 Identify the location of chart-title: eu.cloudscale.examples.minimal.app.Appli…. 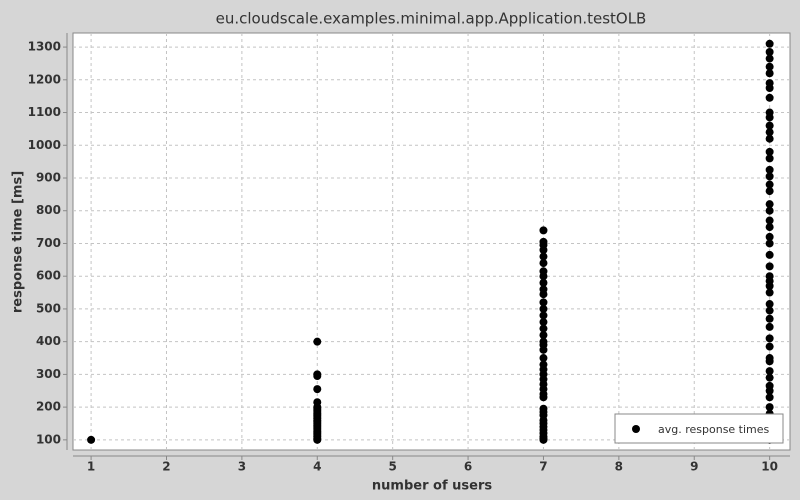
(431, 19).